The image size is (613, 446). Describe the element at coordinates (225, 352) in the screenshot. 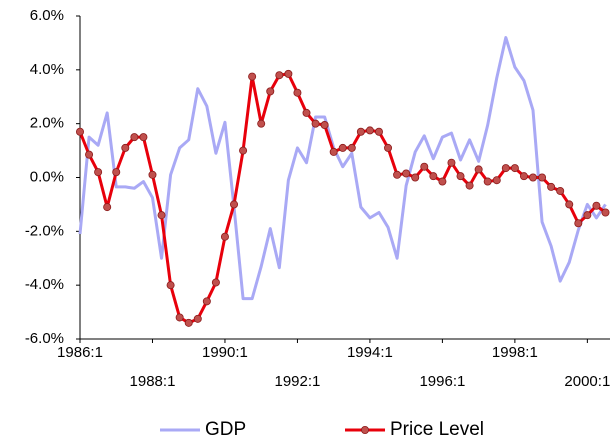

I see `x-tick-label: 1990:1` at that location.